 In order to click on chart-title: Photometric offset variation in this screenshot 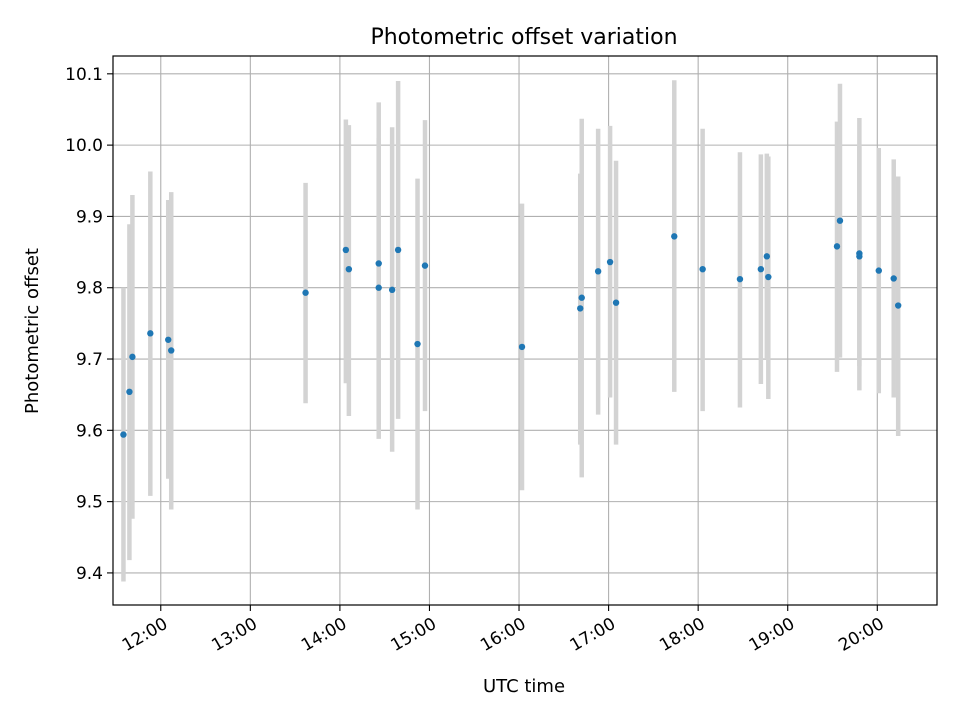, I will do `click(523, 37)`.